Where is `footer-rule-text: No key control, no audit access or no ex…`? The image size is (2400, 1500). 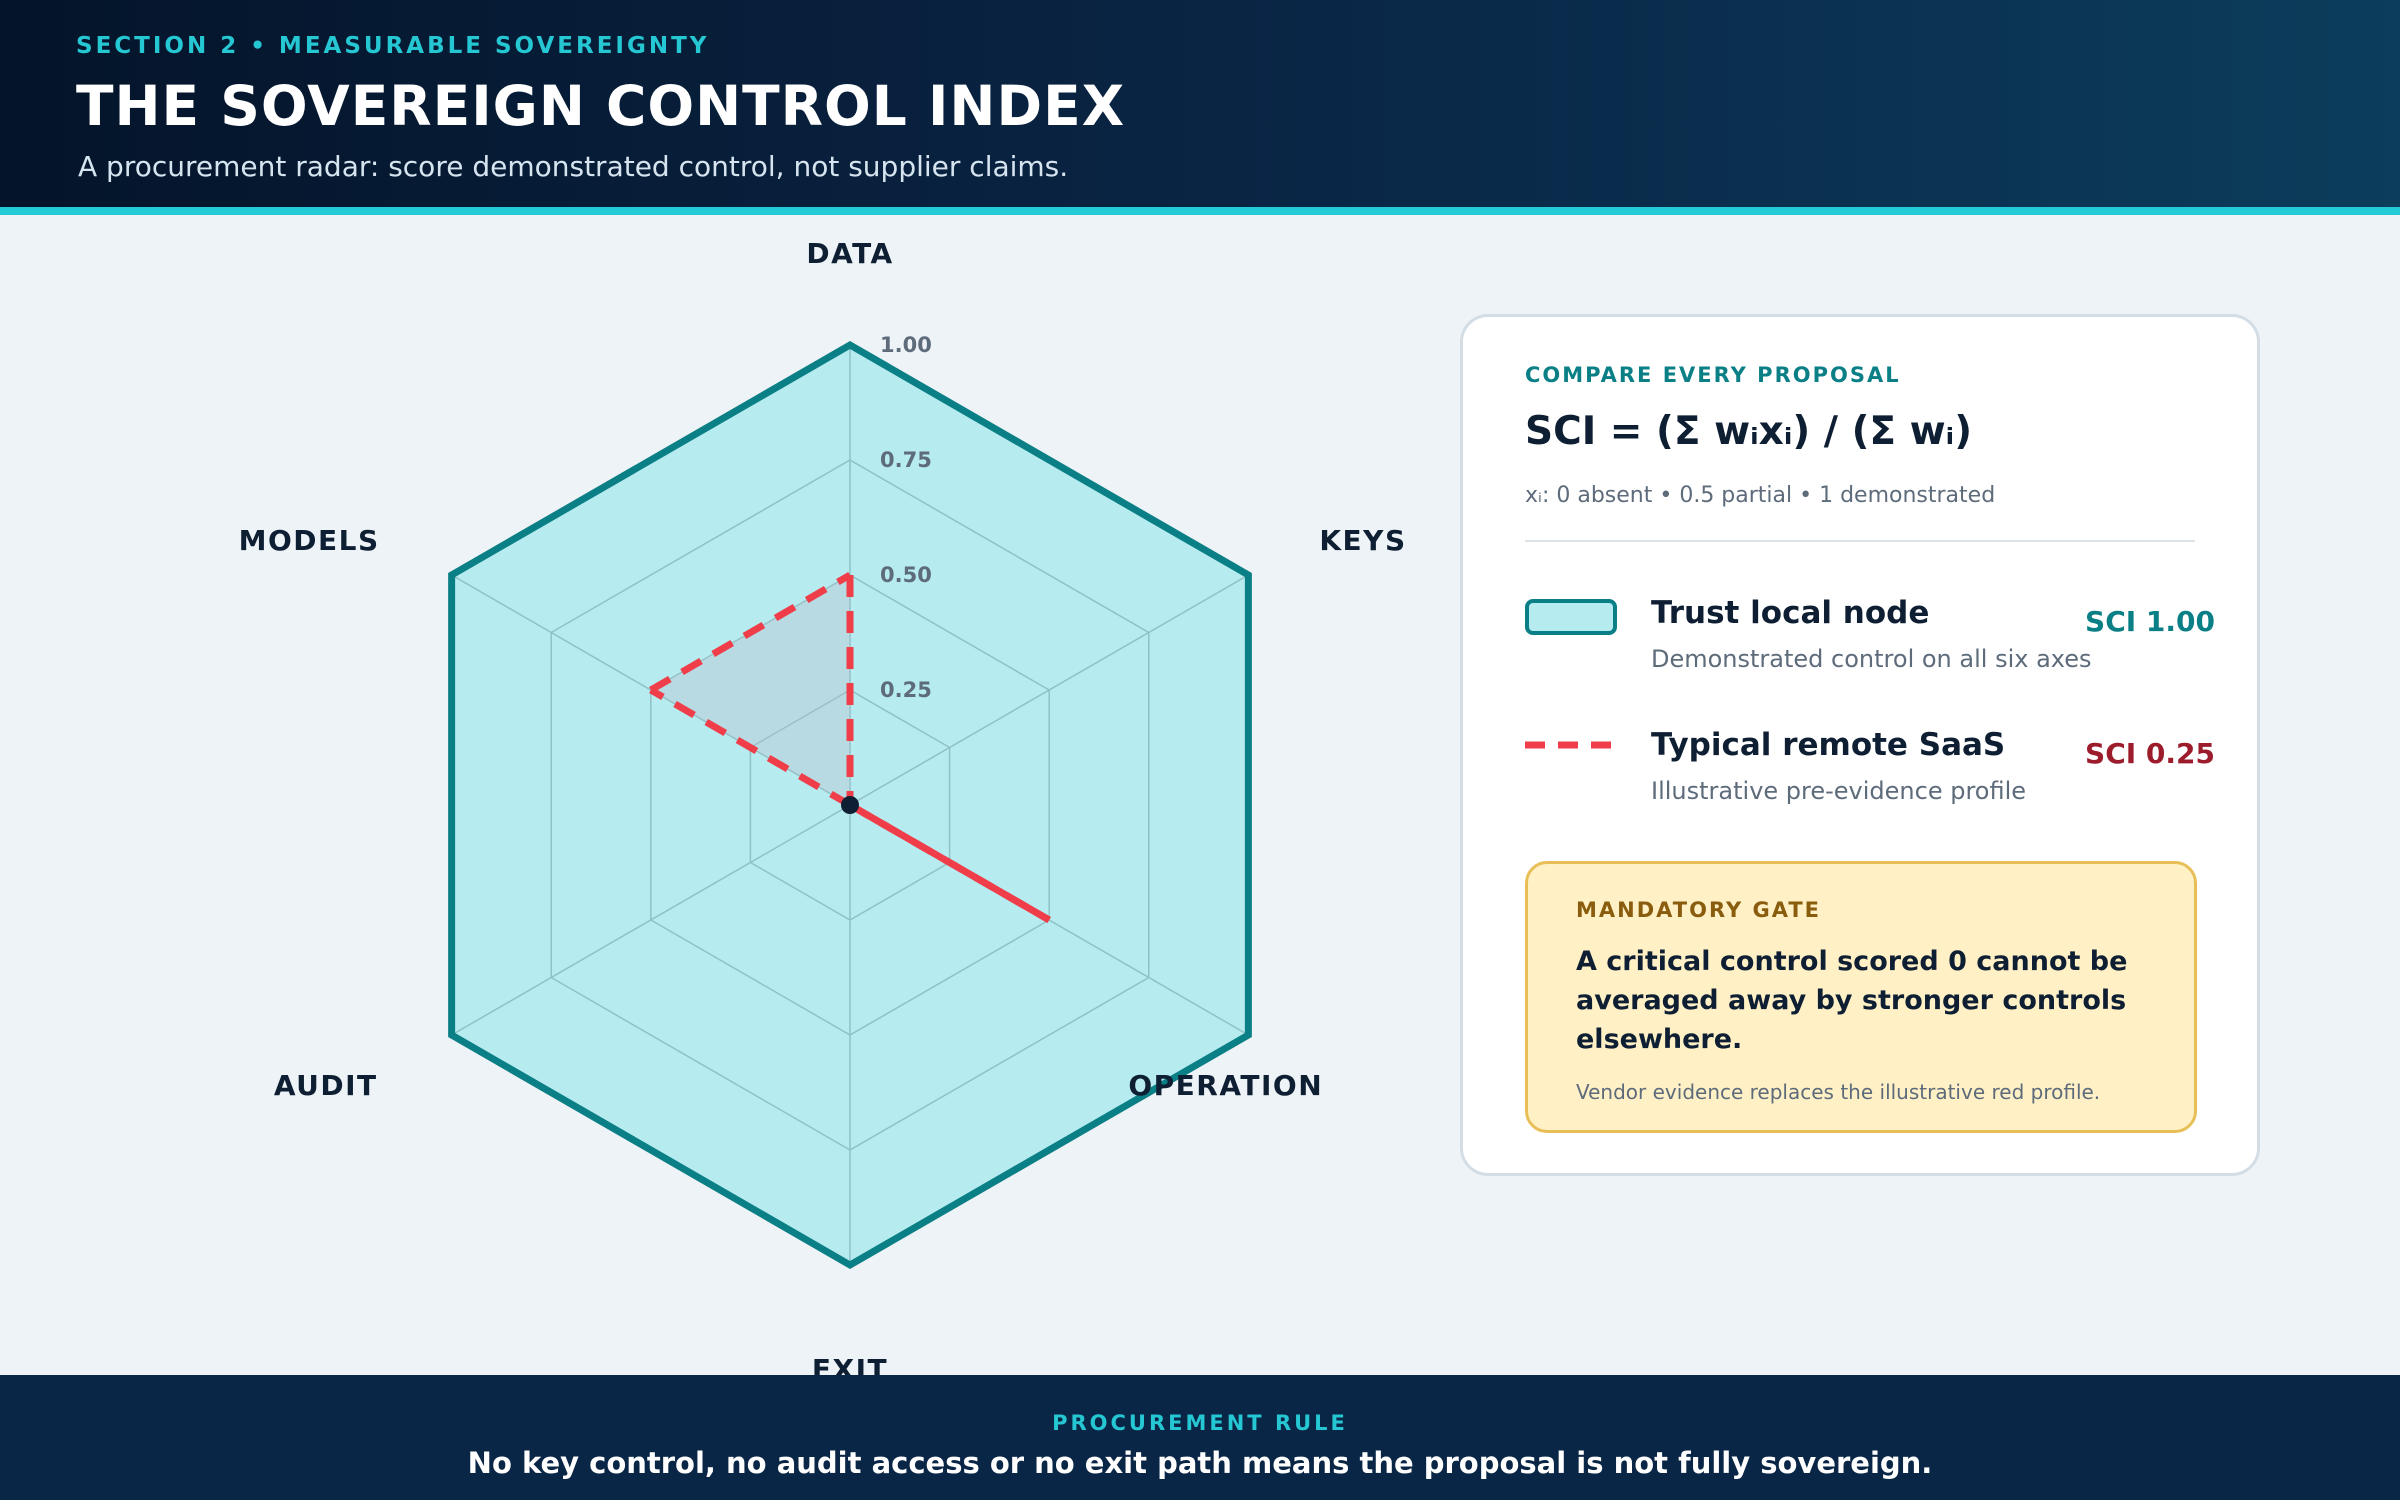 footer-rule-text: No key control, no audit access or no ex… is located at coordinates (1200, 1463).